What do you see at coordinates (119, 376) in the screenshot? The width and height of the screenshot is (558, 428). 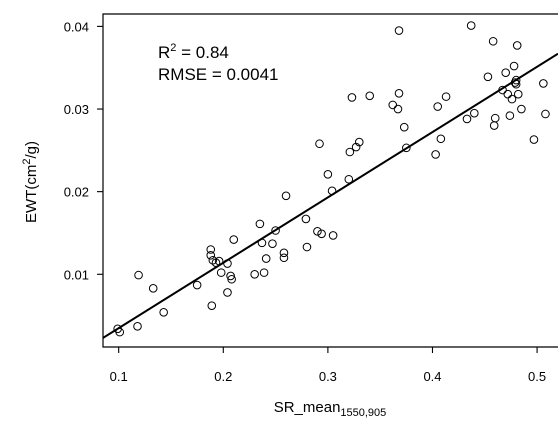 I see `x-tick-label: 0.1` at bounding box center [119, 376].